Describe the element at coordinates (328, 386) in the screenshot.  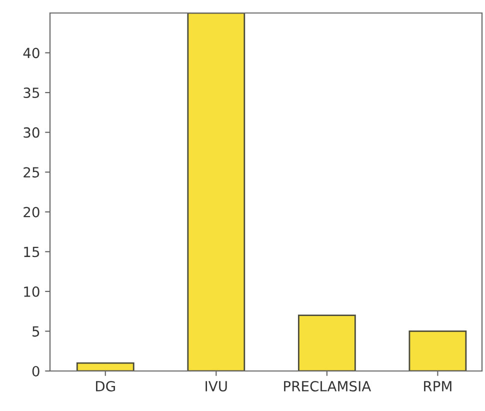
I see `x-tick-label: PRECLAMSIA` at that location.